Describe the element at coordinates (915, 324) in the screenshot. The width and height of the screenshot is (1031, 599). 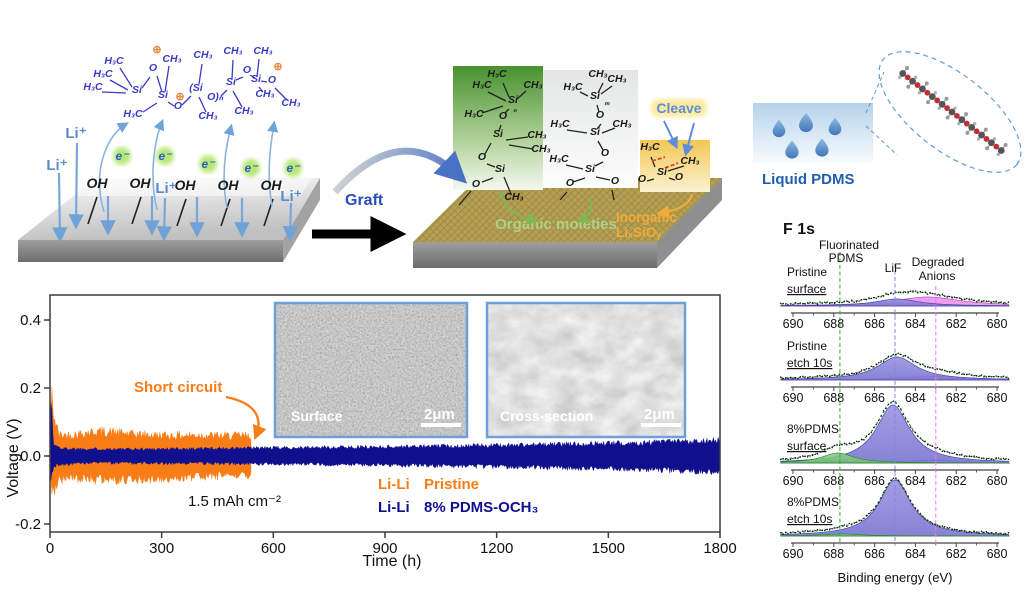
I see `xps-tick-label: 684` at that location.